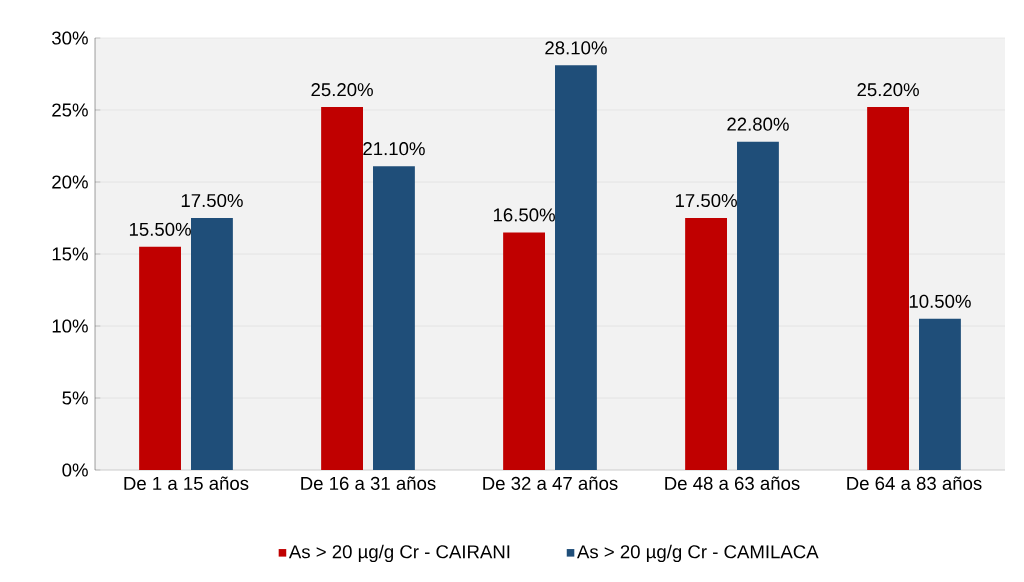 The width and height of the screenshot is (1024, 582). I want to click on y-tick-label: 10%, so click(70, 326).